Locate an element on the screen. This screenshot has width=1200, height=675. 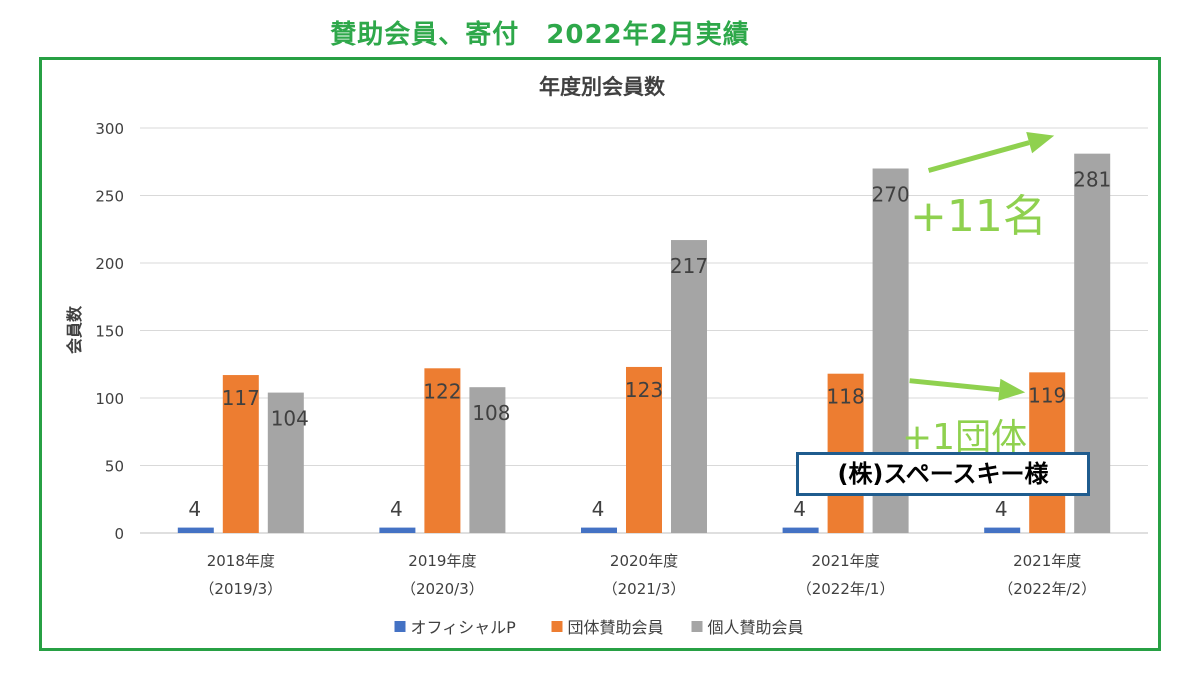
data-label: 104 is located at coordinates (290, 419).